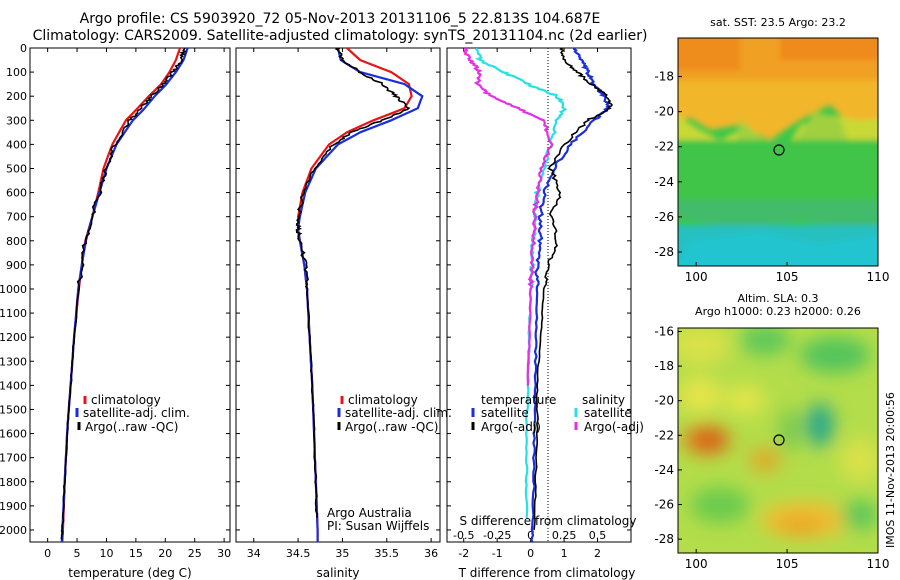  I want to click on ytick-label: -18, so click(664, 366).